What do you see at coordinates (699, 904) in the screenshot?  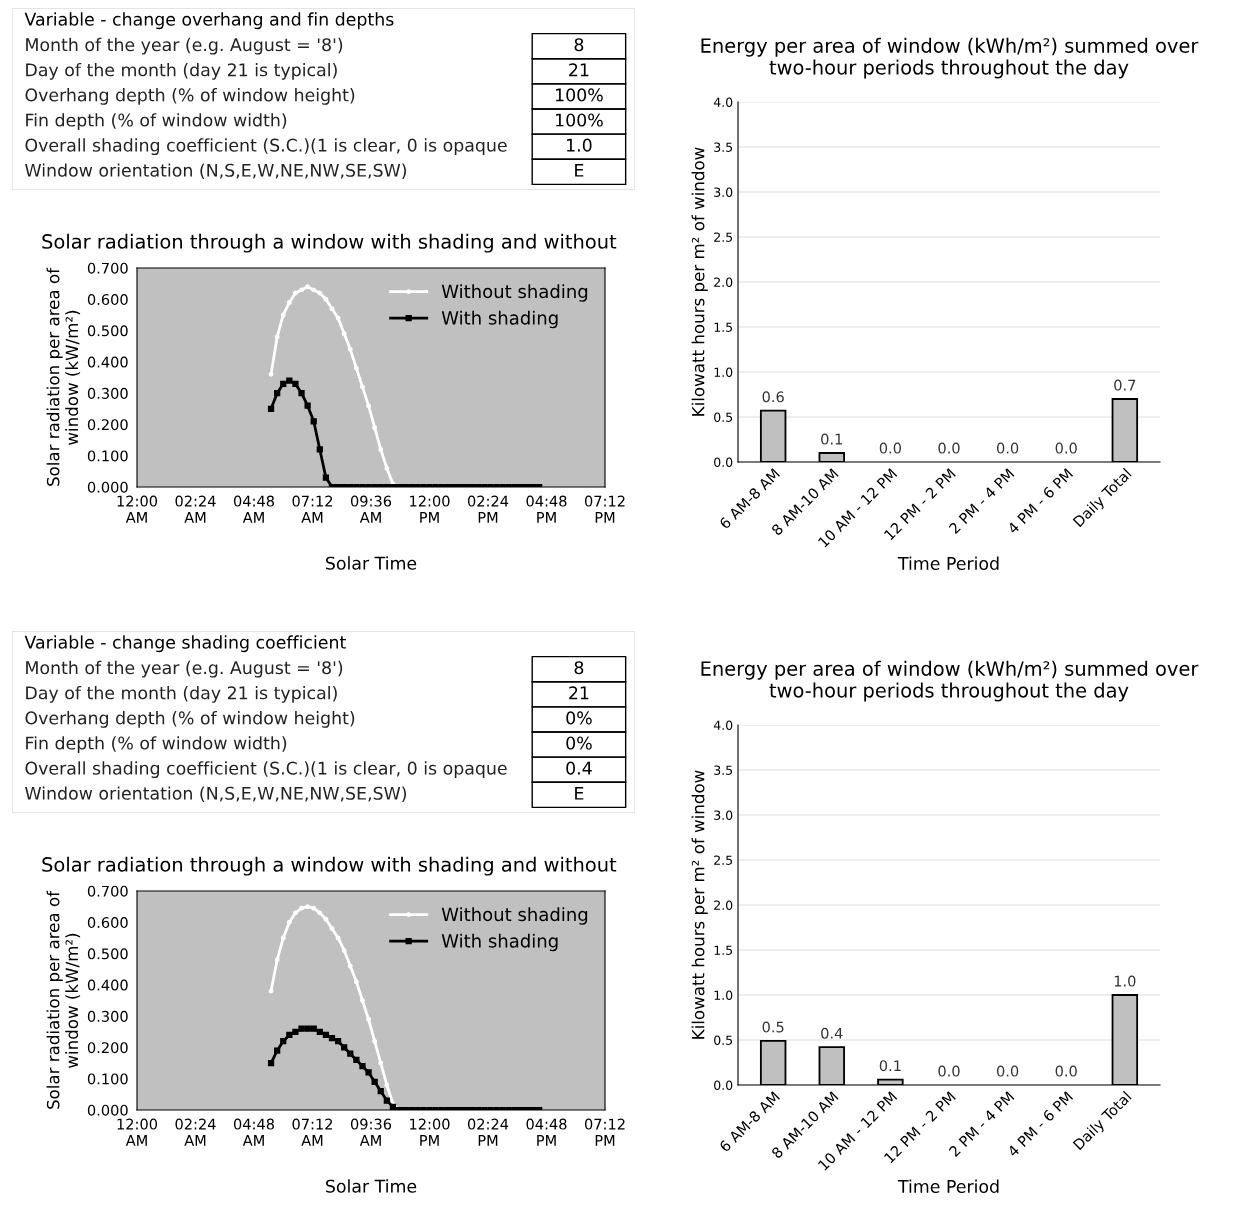 I see `y-axis-title: Kilowatt hours per m² of window` at bounding box center [699, 904].